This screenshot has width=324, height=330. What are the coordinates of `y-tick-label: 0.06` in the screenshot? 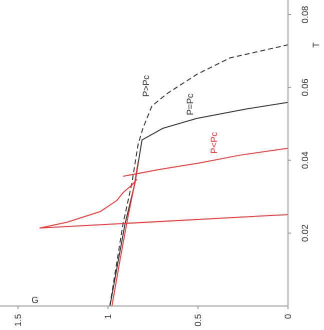 It's located at (305, 87).